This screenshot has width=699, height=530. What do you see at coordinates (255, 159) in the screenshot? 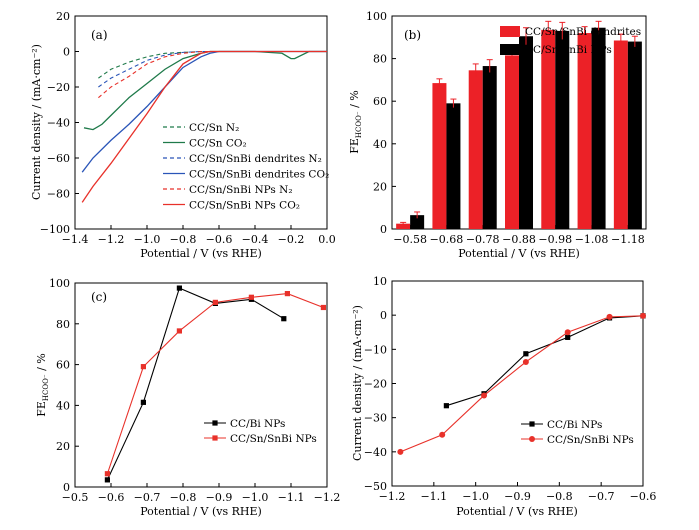
I see `legend-label: CC/Sn/SnBi dendrites N₂` at bounding box center [255, 159].